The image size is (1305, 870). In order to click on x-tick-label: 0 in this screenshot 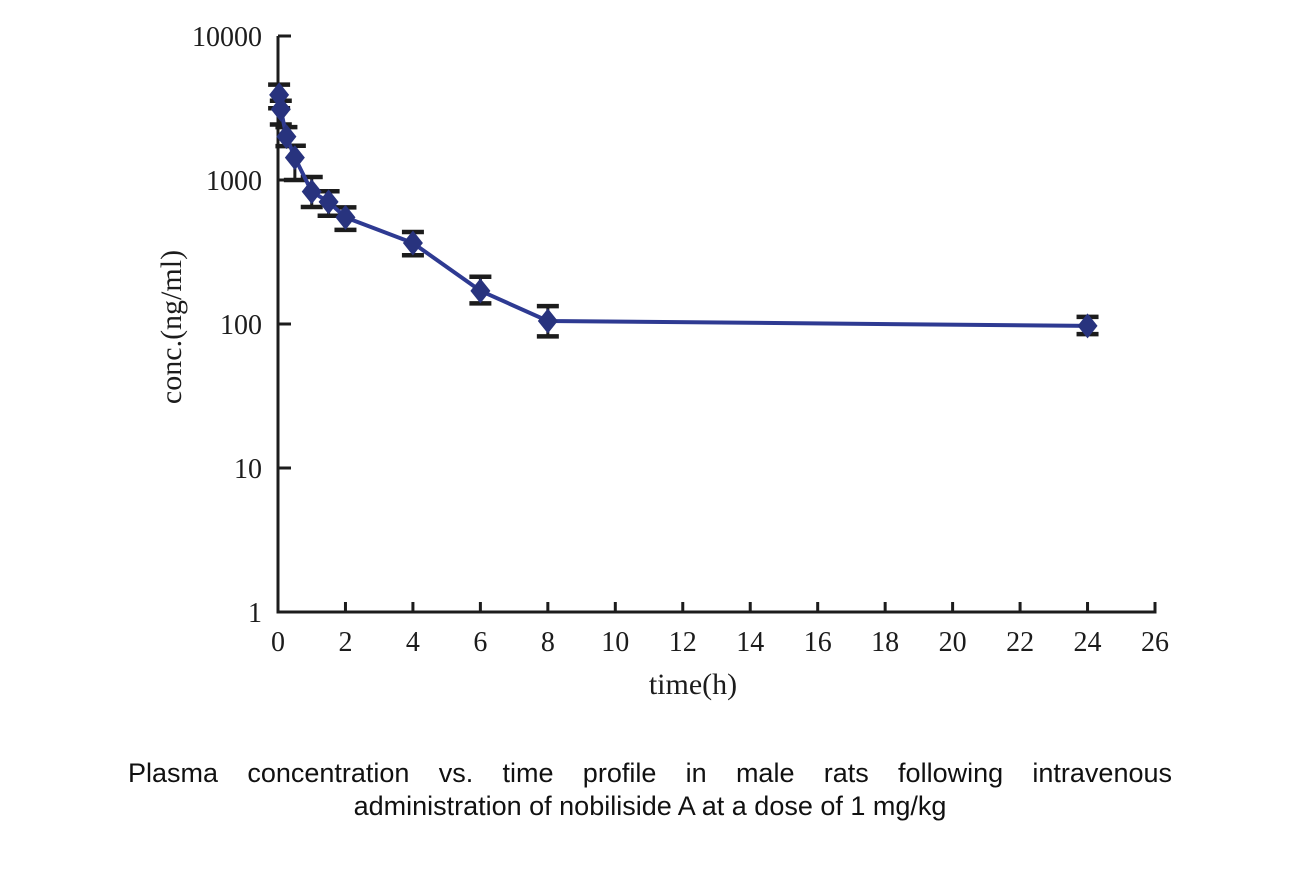, I will do `click(278, 642)`.